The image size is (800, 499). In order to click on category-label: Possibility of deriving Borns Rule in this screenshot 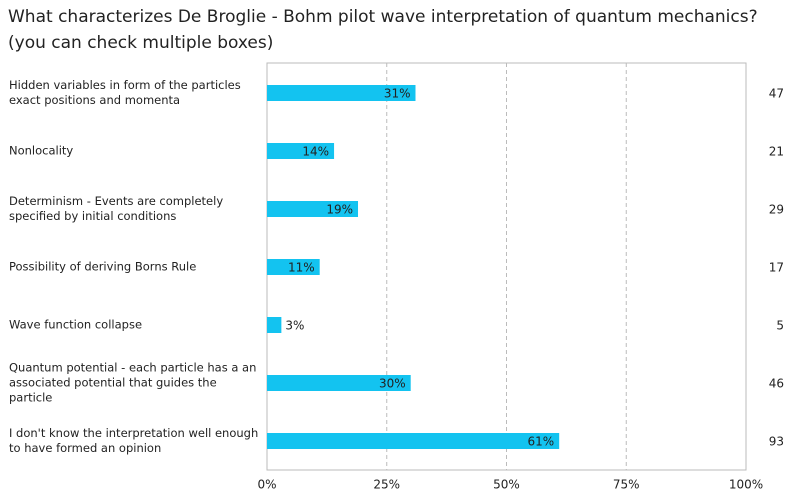, I will do `click(103, 266)`.